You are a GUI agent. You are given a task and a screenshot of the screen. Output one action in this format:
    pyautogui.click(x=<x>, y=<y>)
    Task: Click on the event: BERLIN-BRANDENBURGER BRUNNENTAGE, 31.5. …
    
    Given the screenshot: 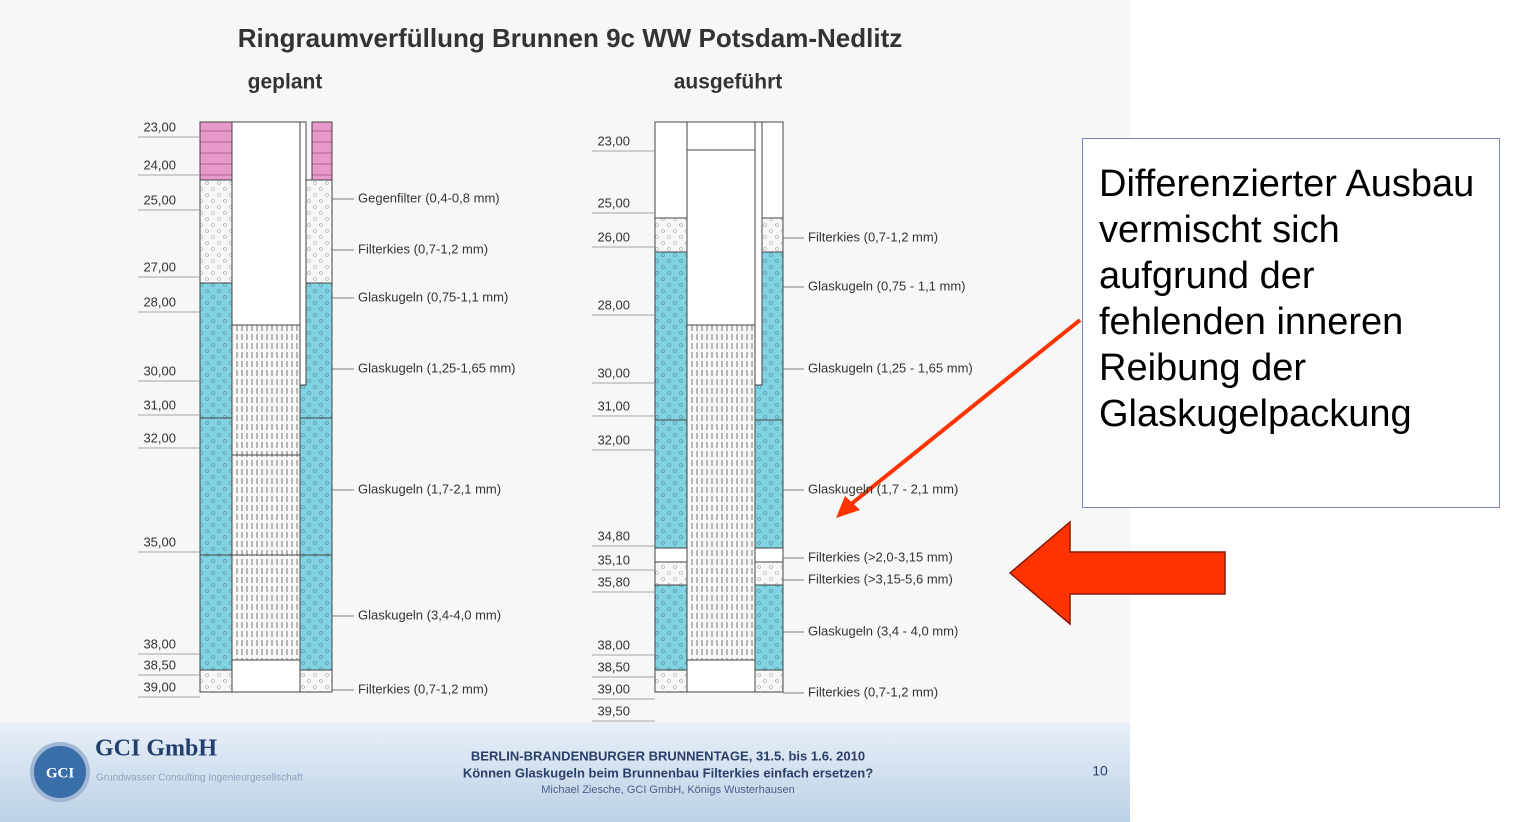 What is the action you would take?
    pyautogui.click(x=668, y=755)
    